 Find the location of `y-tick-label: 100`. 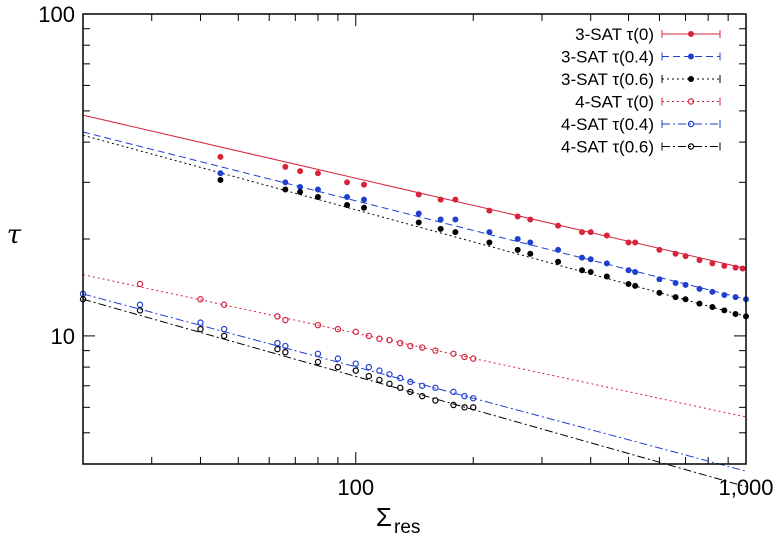

y-tick-label: 100 is located at coordinates (56, 14).